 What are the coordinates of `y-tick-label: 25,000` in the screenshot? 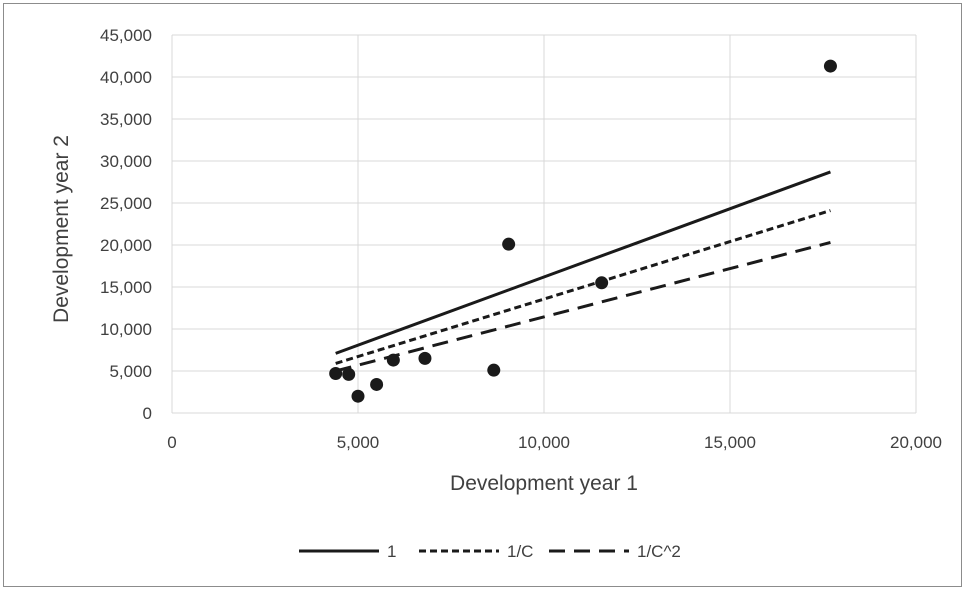 It's located at (126, 203).